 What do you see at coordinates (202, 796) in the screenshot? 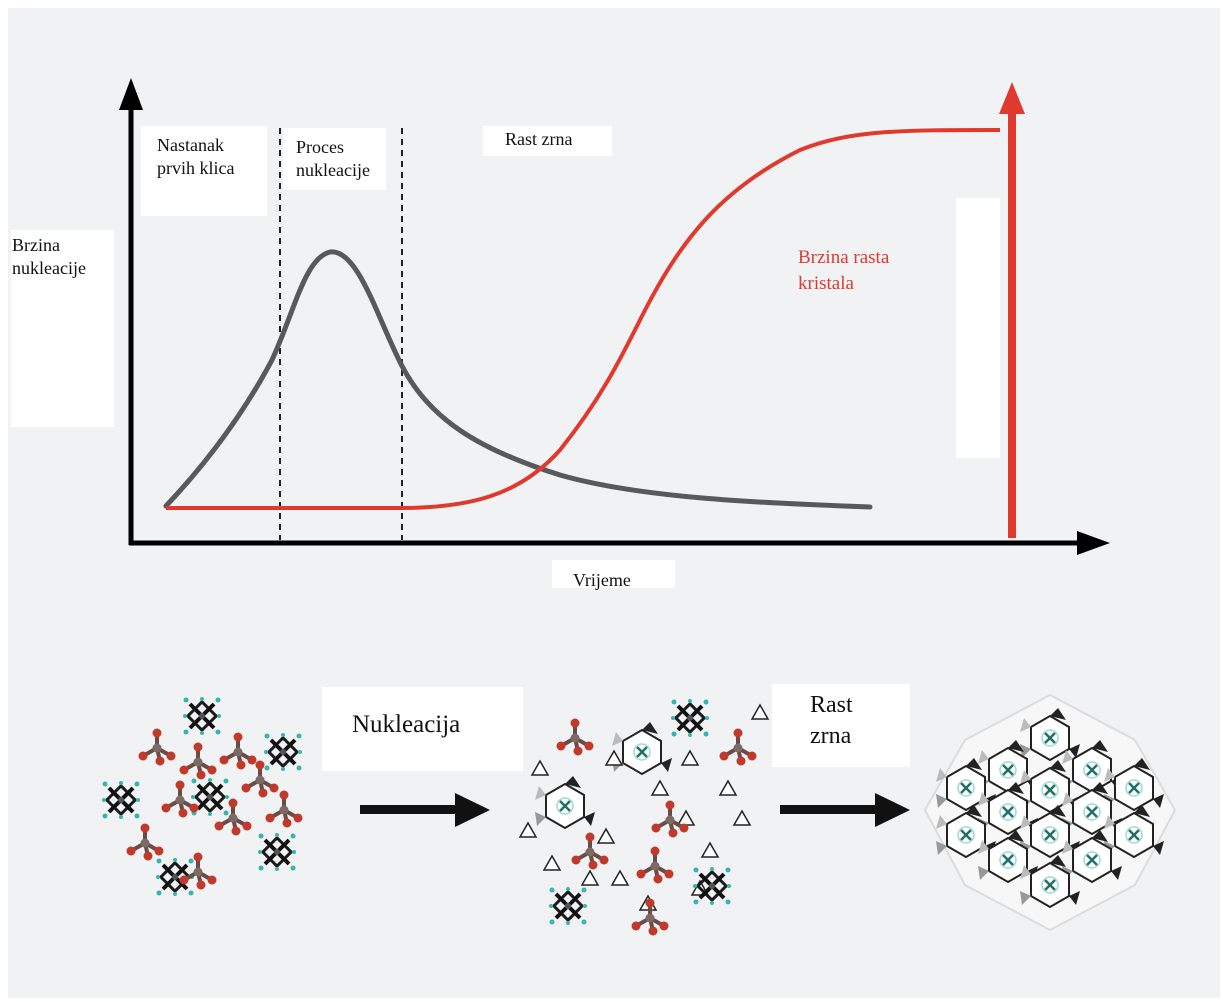
I see `scattered-molecules-icon` at bounding box center [202, 796].